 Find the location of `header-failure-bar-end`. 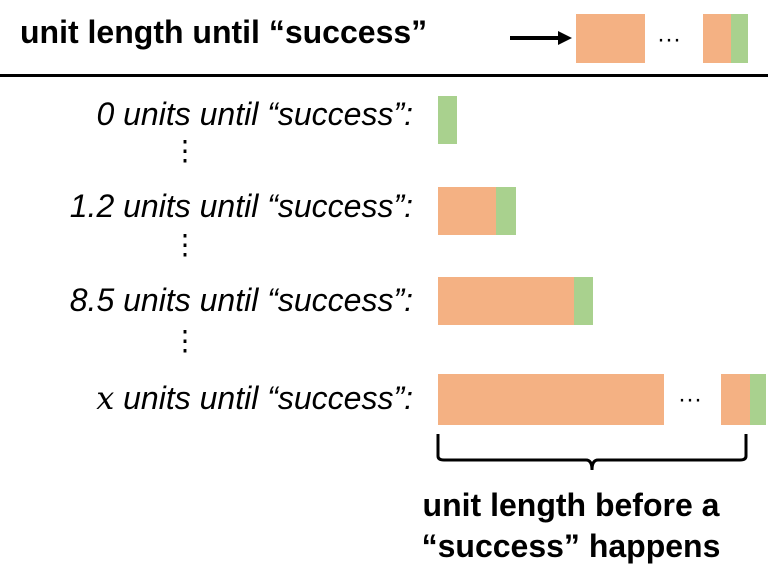

header-failure-bar-end is located at coordinates (717, 38).